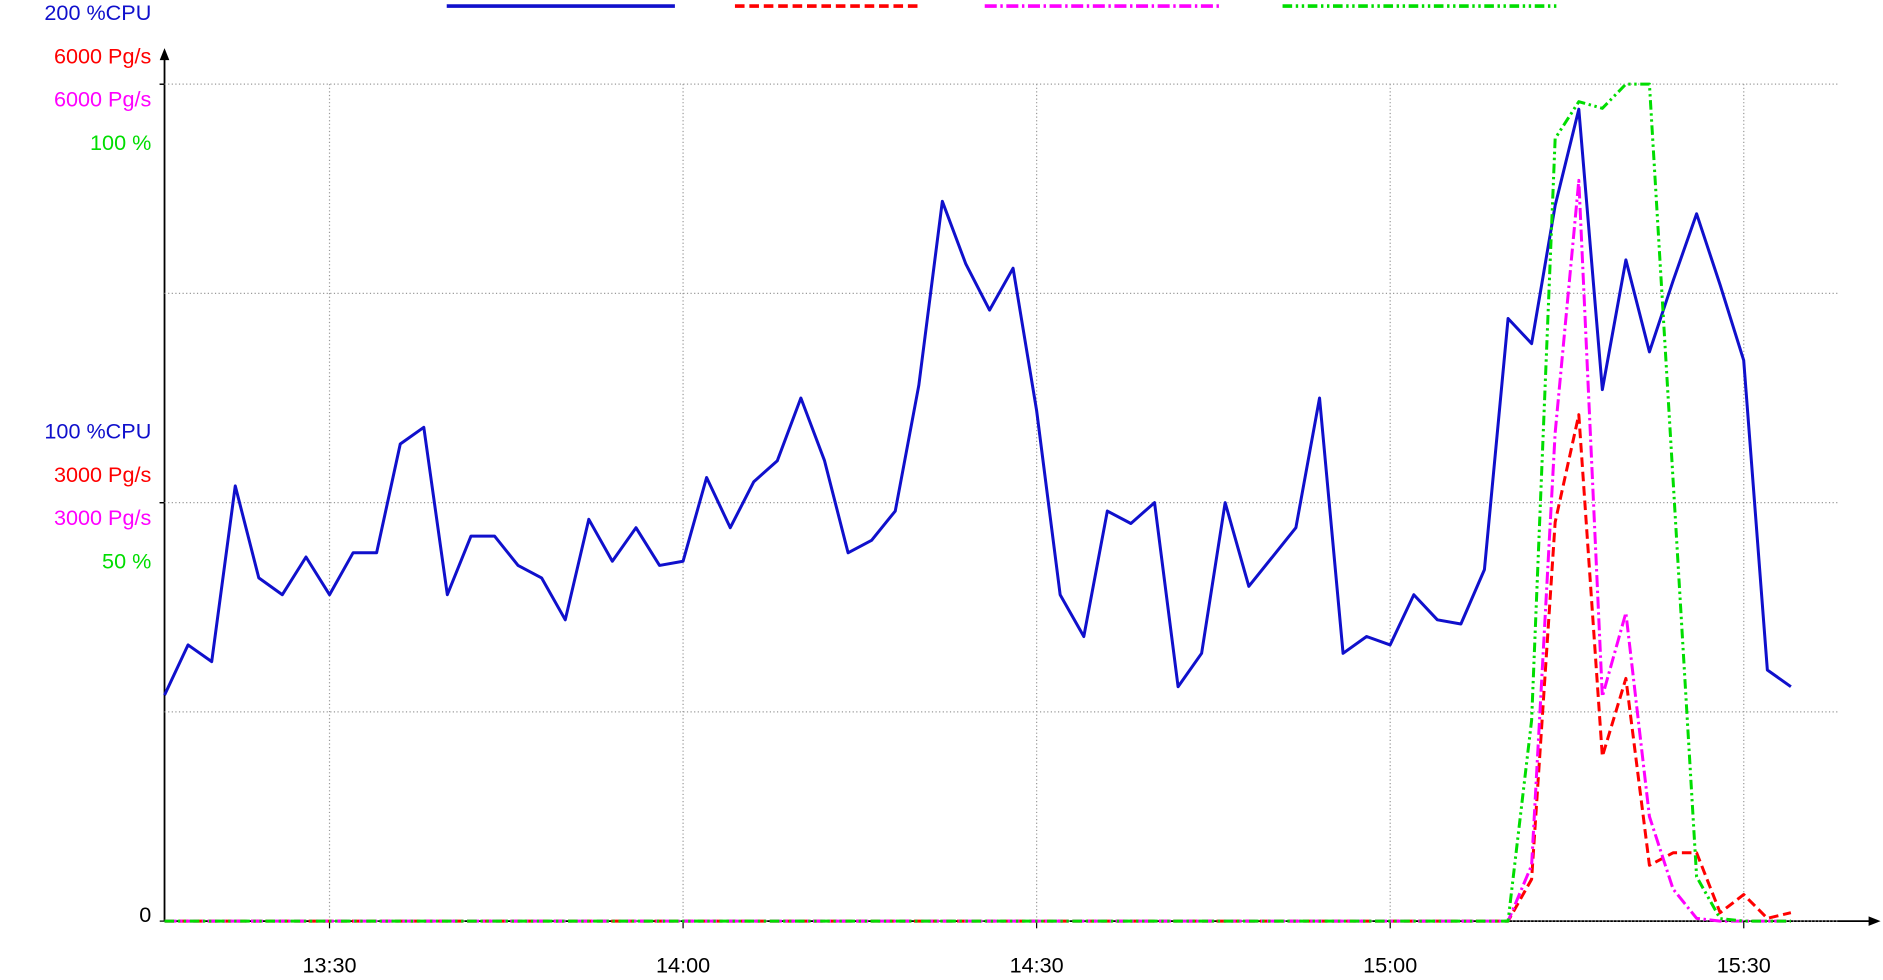  I want to click on x-axis-arrow, so click(1874, 921).